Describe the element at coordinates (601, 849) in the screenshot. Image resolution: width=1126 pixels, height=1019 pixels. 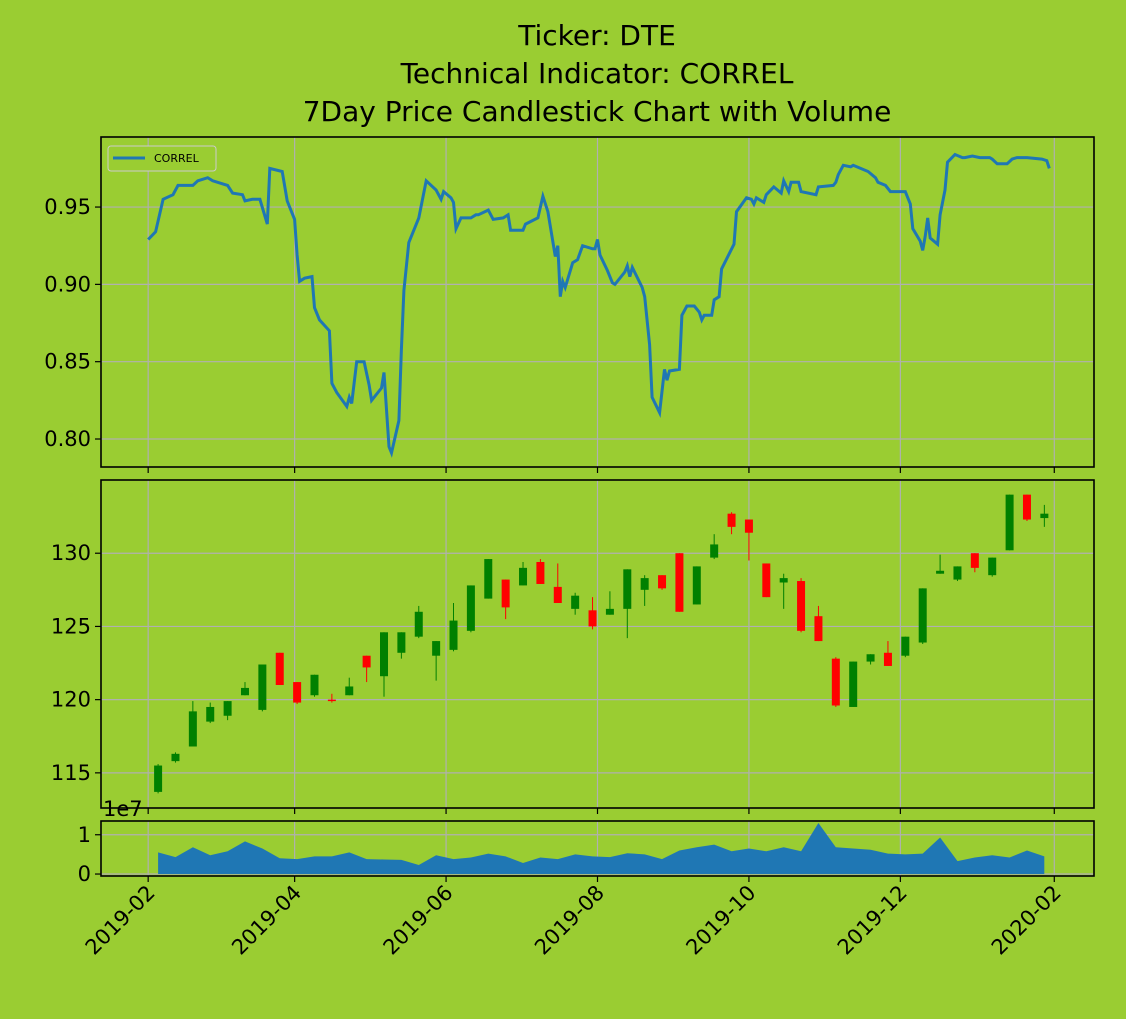
I see `volume-area` at that location.